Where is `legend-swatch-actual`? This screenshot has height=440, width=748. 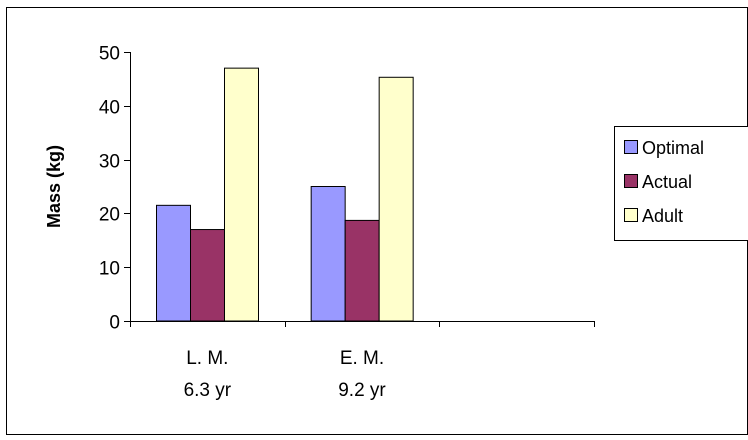
legend-swatch-actual is located at coordinates (631, 181).